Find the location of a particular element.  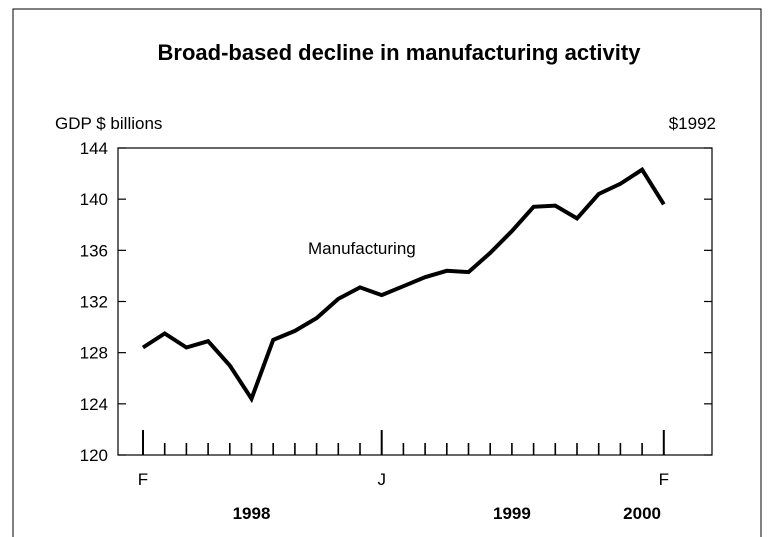

y-tick-label: 144 is located at coordinates (94, 148).